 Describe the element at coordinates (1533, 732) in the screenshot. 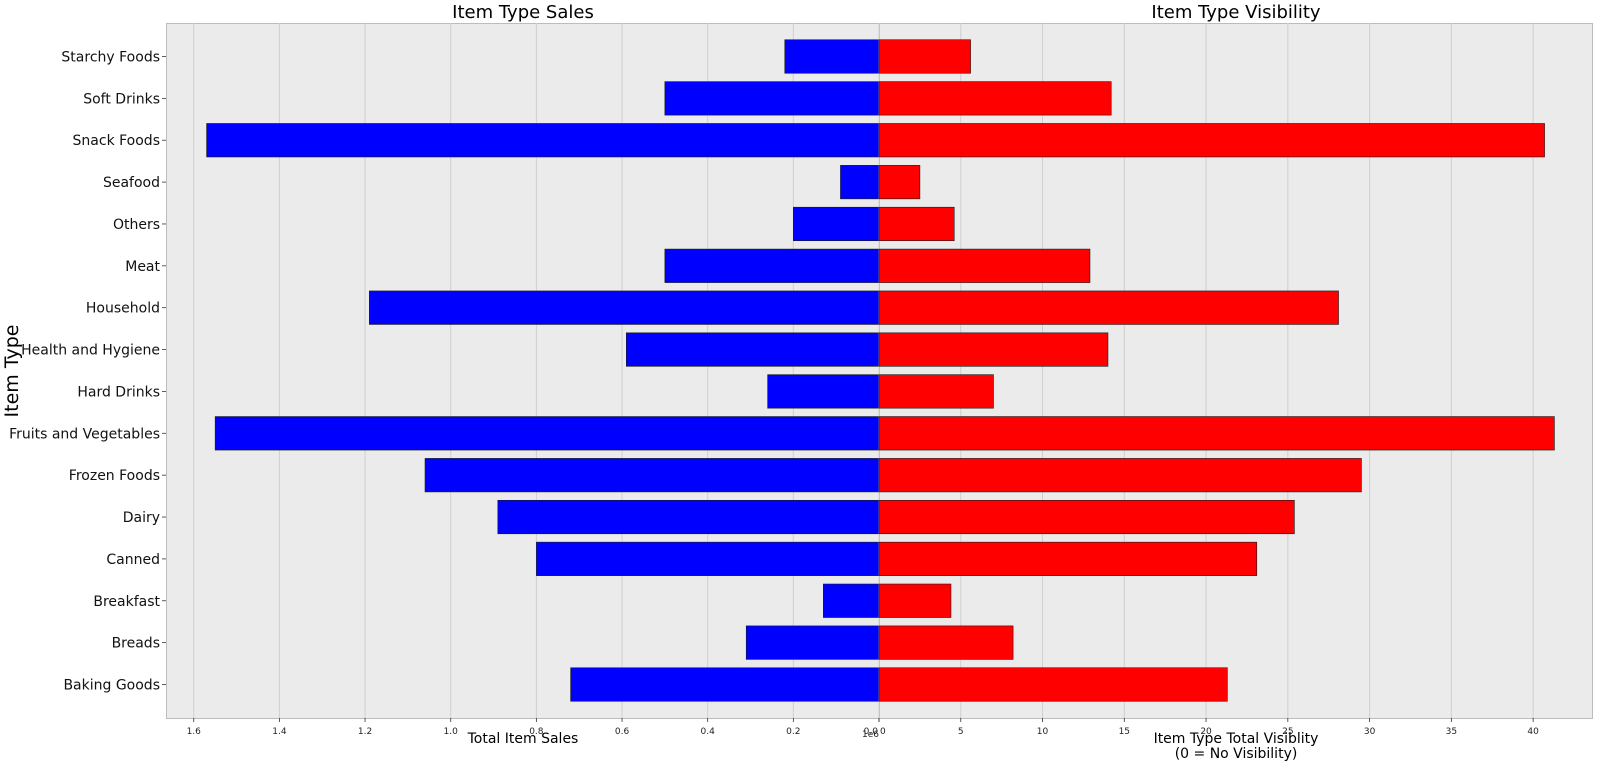

I see `right-tick-label: 40` at that location.